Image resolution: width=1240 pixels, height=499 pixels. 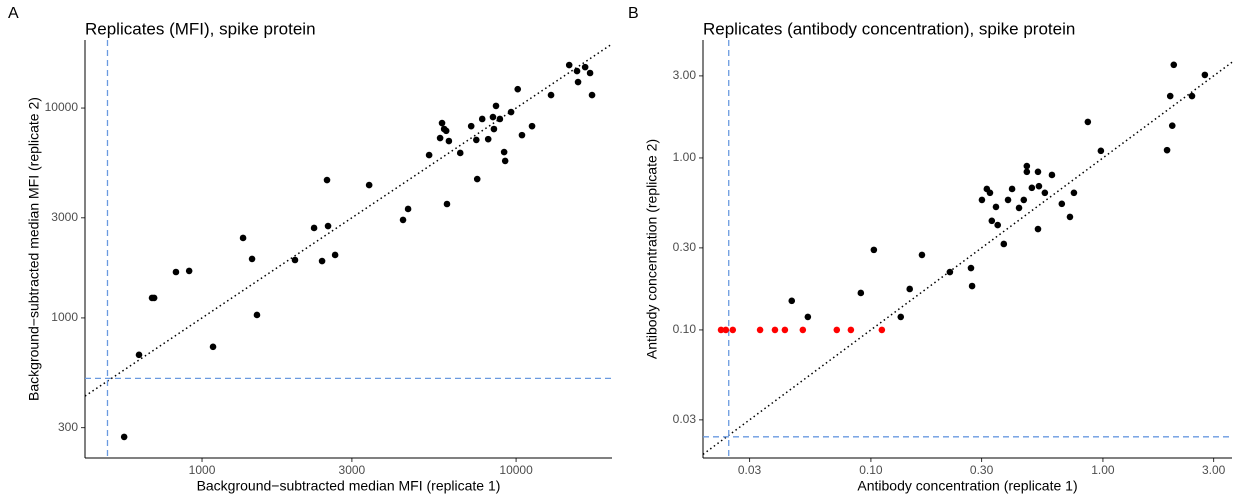 What do you see at coordinates (64, 217) in the screenshot?
I see `y-tick-label: 3000` at bounding box center [64, 217].